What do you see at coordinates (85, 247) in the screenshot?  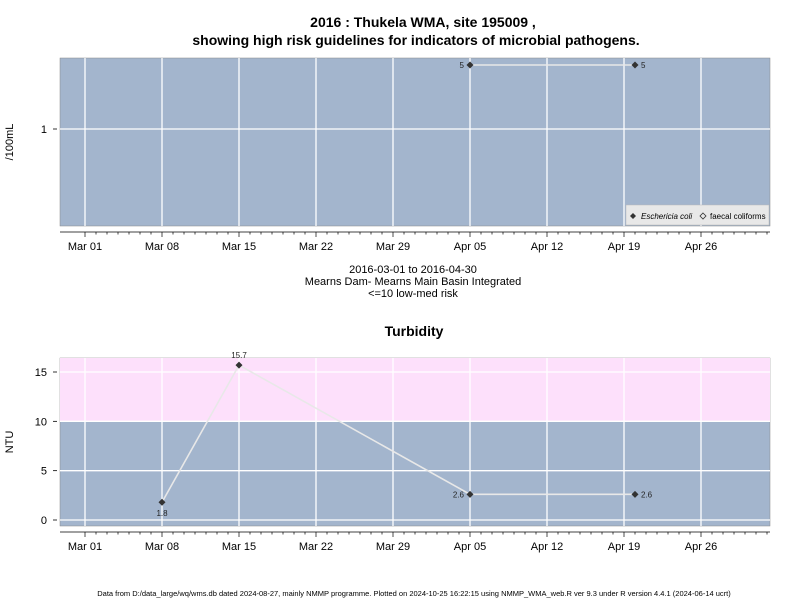 I see `ecoli-x-tick-label: Mar 01` at bounding box center [85, 247].